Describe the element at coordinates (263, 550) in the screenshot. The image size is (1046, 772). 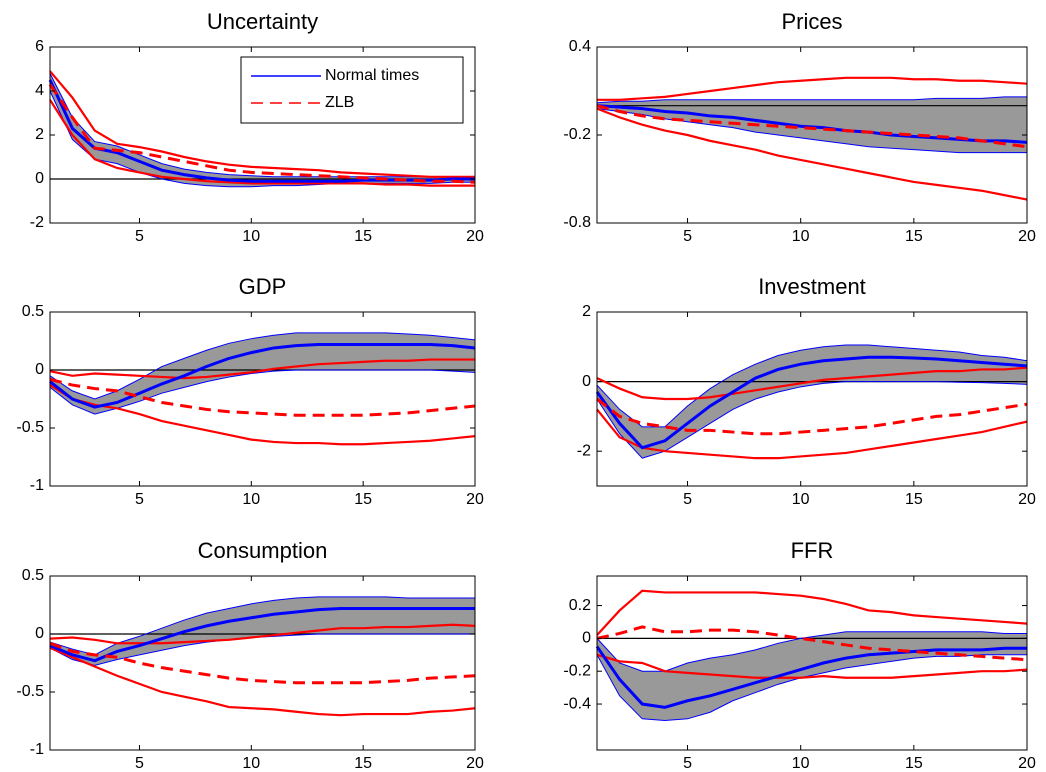
I see `subplot-title: Consumption` at that location.